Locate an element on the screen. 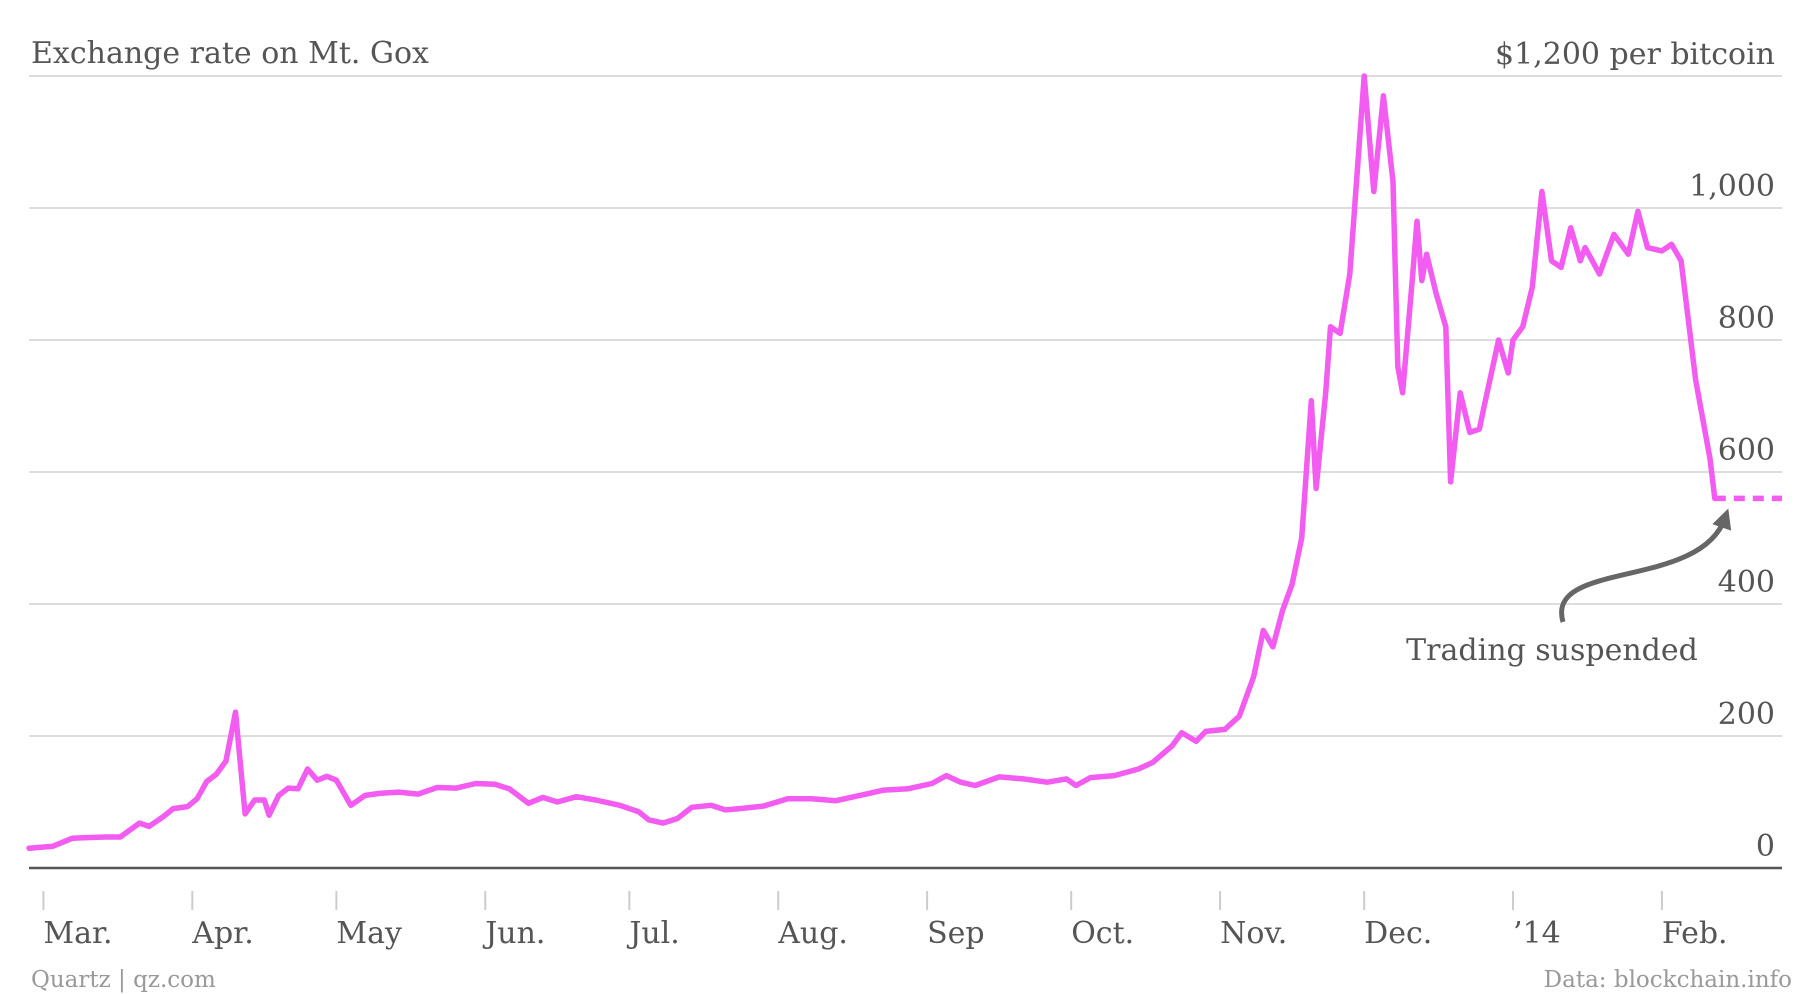 The image size is (1800, 994). x-tick-label: Dec. is located at coordinates (1398, 933).